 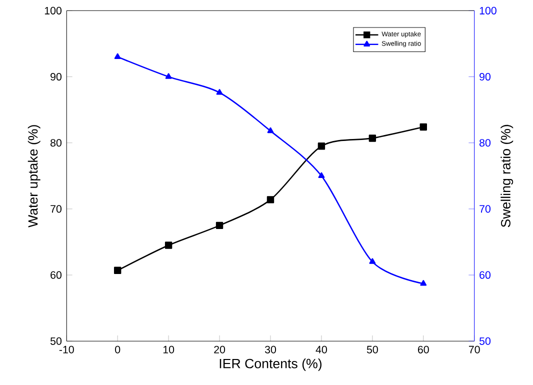 What do you see at coordinates (507, 176) in the screenshot?
I see `y2-axis-title: Swelling ratio (%)` at bounding box center [507, 176].